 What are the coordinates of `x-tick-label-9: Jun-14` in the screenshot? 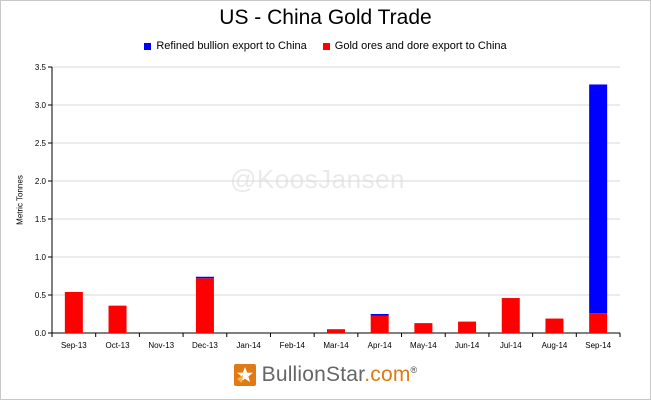 It's located at (467, 345).